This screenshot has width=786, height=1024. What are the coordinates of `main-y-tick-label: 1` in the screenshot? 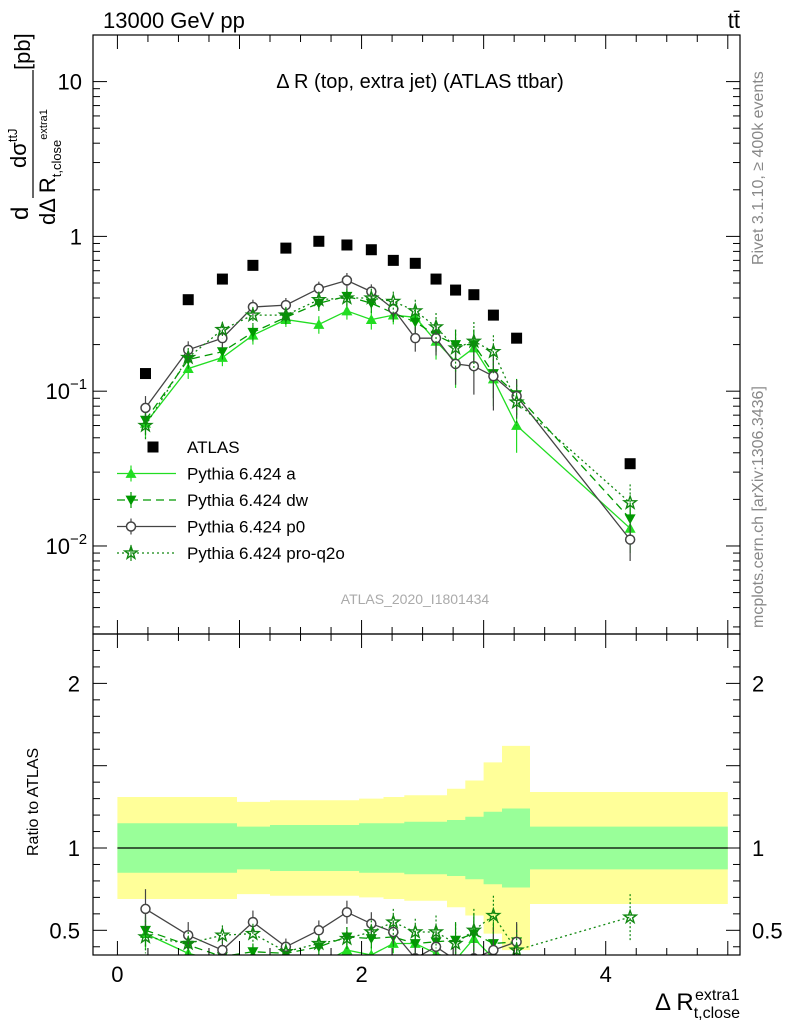 It's located at (76, 236).